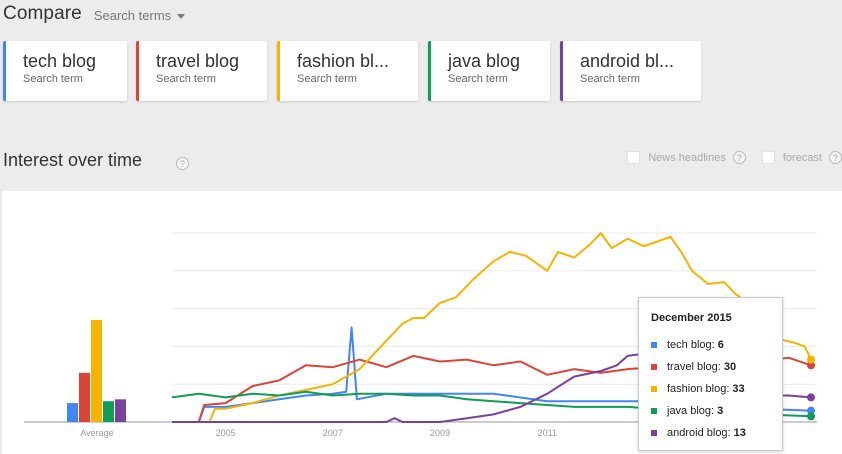 The height and width of the screenshot is (454, 842). I want to click on compare-title: Compare, so click(42, 13).